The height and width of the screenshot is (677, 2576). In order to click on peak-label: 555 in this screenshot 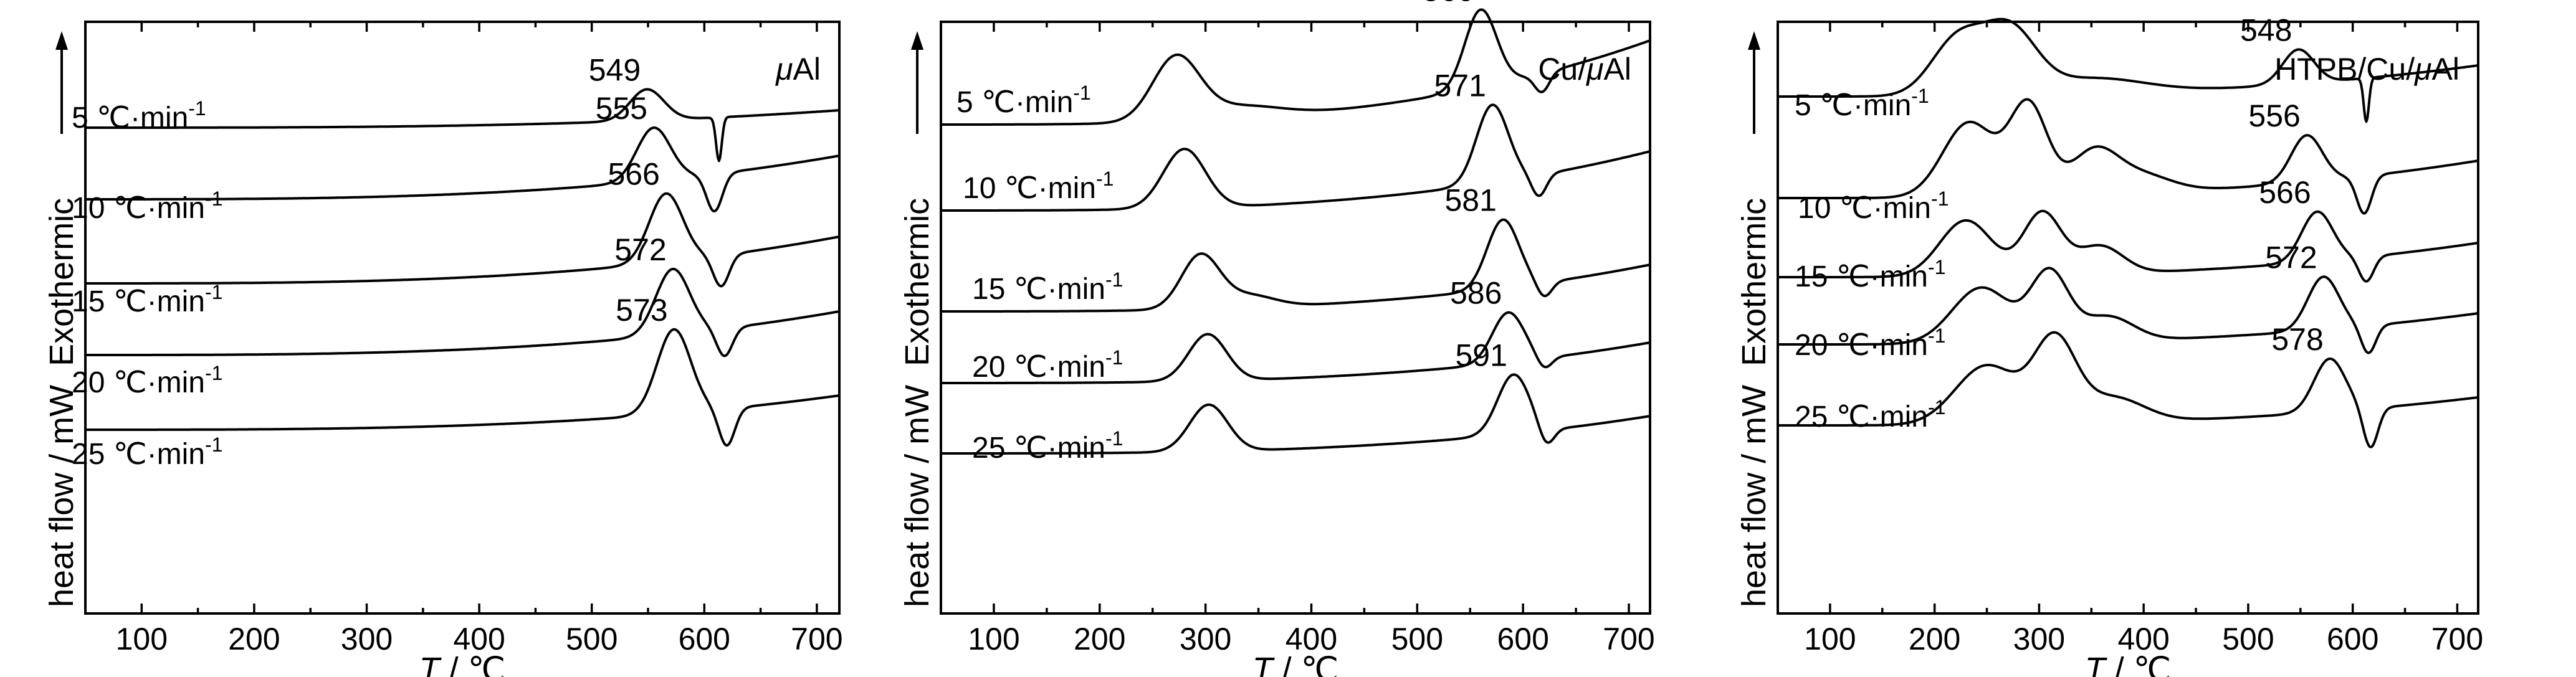, I will do `click(622, 108)`.